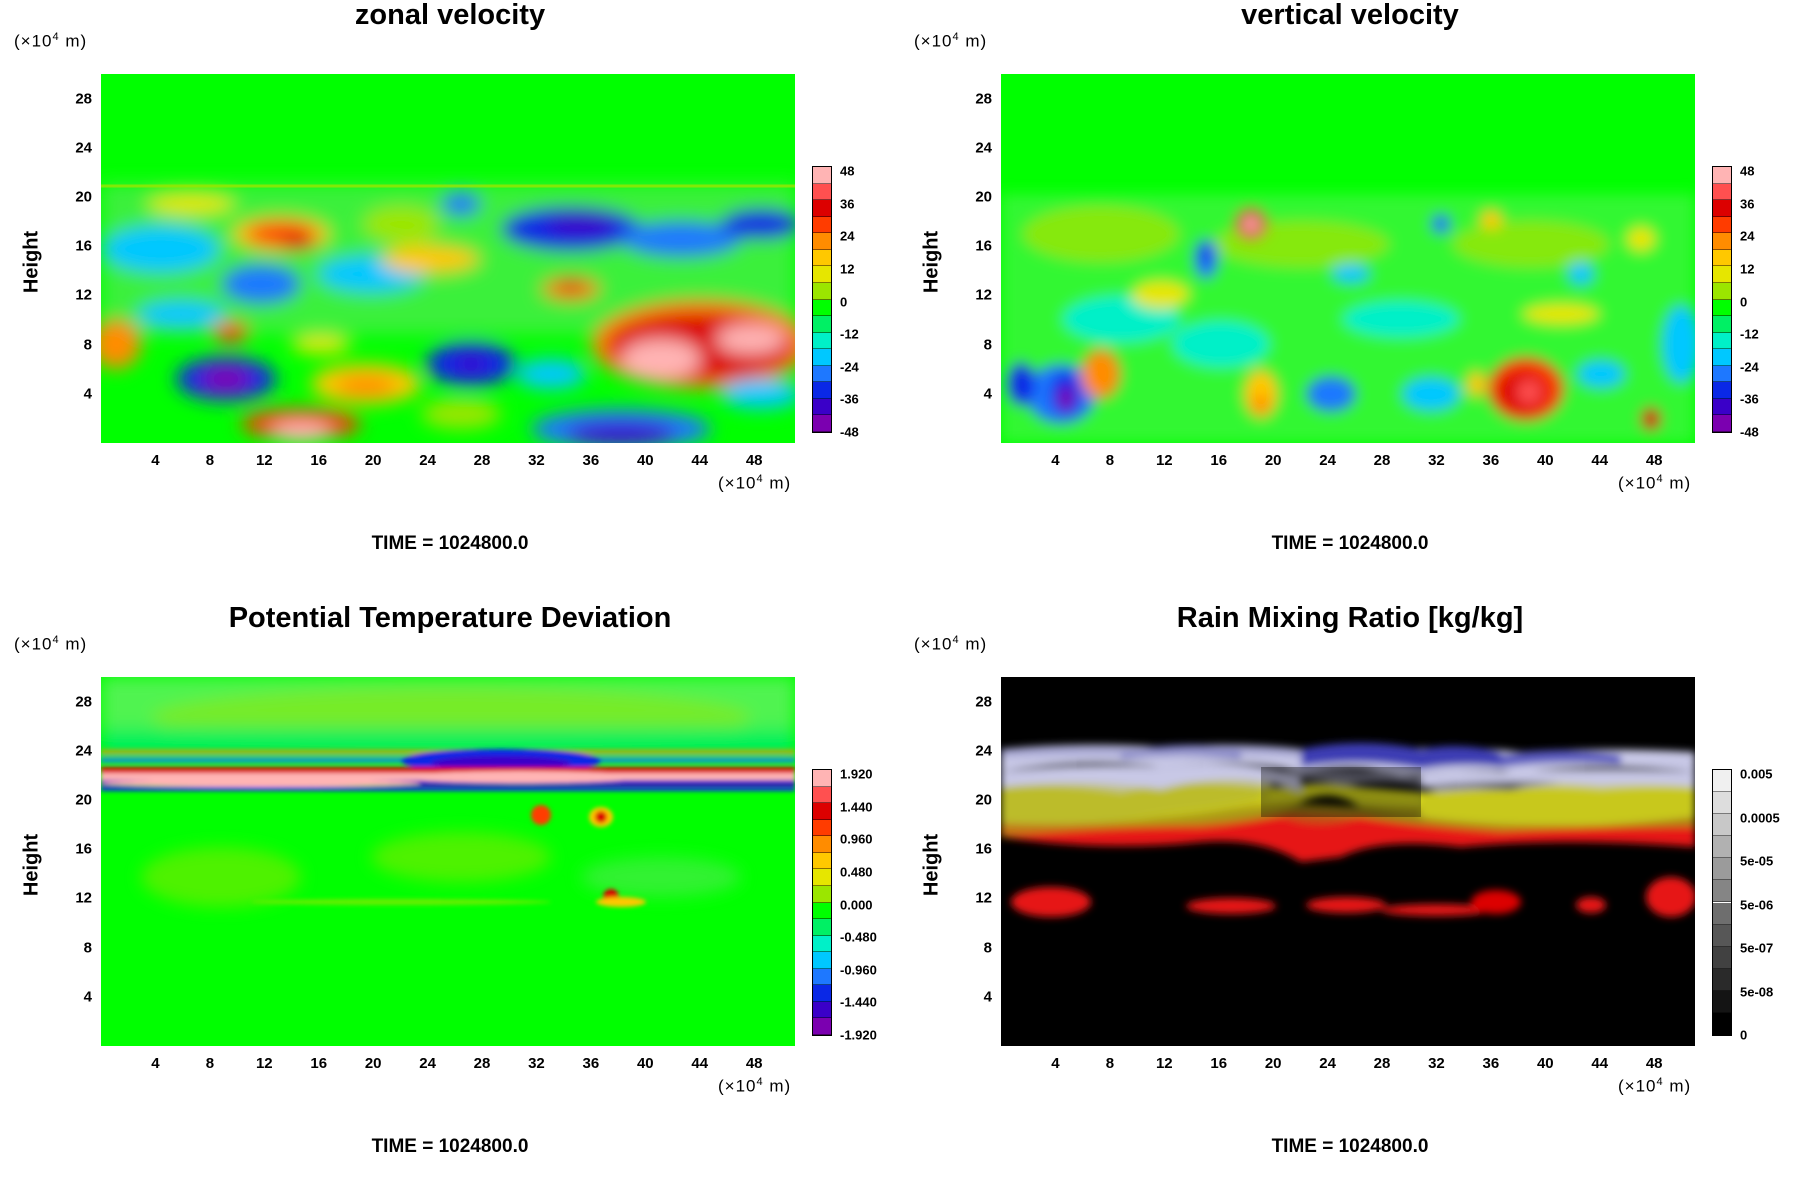 The width and height of the screenshot is (1800, 1203). What do you see at coordinates (856, 807) in the screenshot?
I see `colorbar-tick-label: 1.440` at bounding box center [856, 807].